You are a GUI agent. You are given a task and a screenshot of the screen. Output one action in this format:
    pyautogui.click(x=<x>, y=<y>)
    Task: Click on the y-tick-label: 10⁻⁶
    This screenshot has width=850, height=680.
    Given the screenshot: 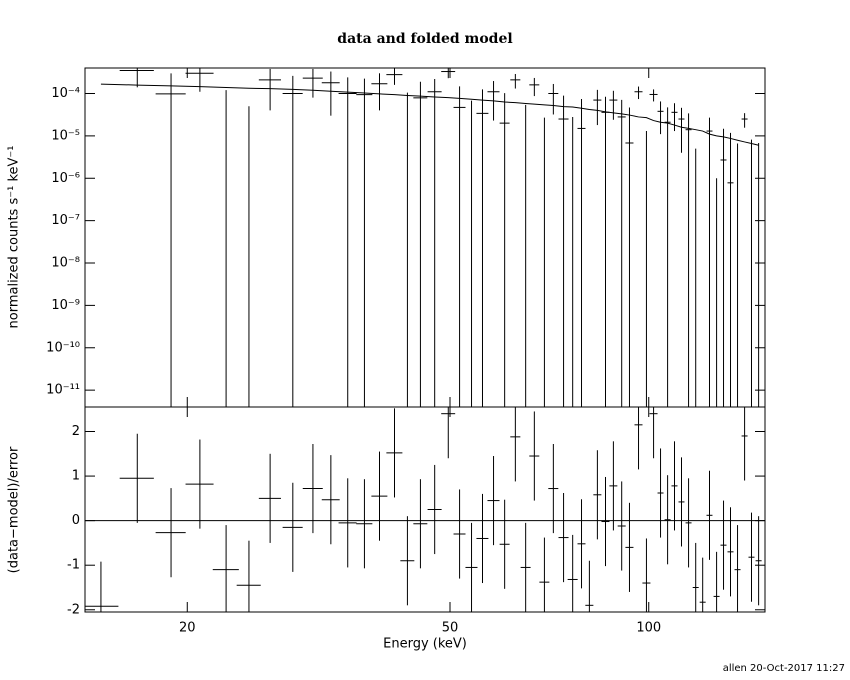 What is the action you would take?
    pyautogui.click(x=65, y=178)
    